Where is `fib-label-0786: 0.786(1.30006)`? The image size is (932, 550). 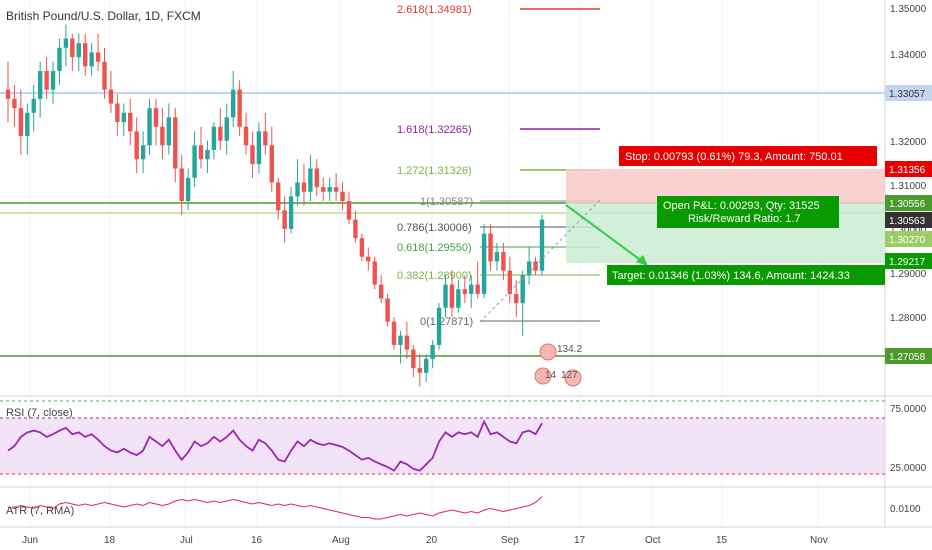
fib-label-0786: 0.786(1.30006) is located at coordinates (434, 228).